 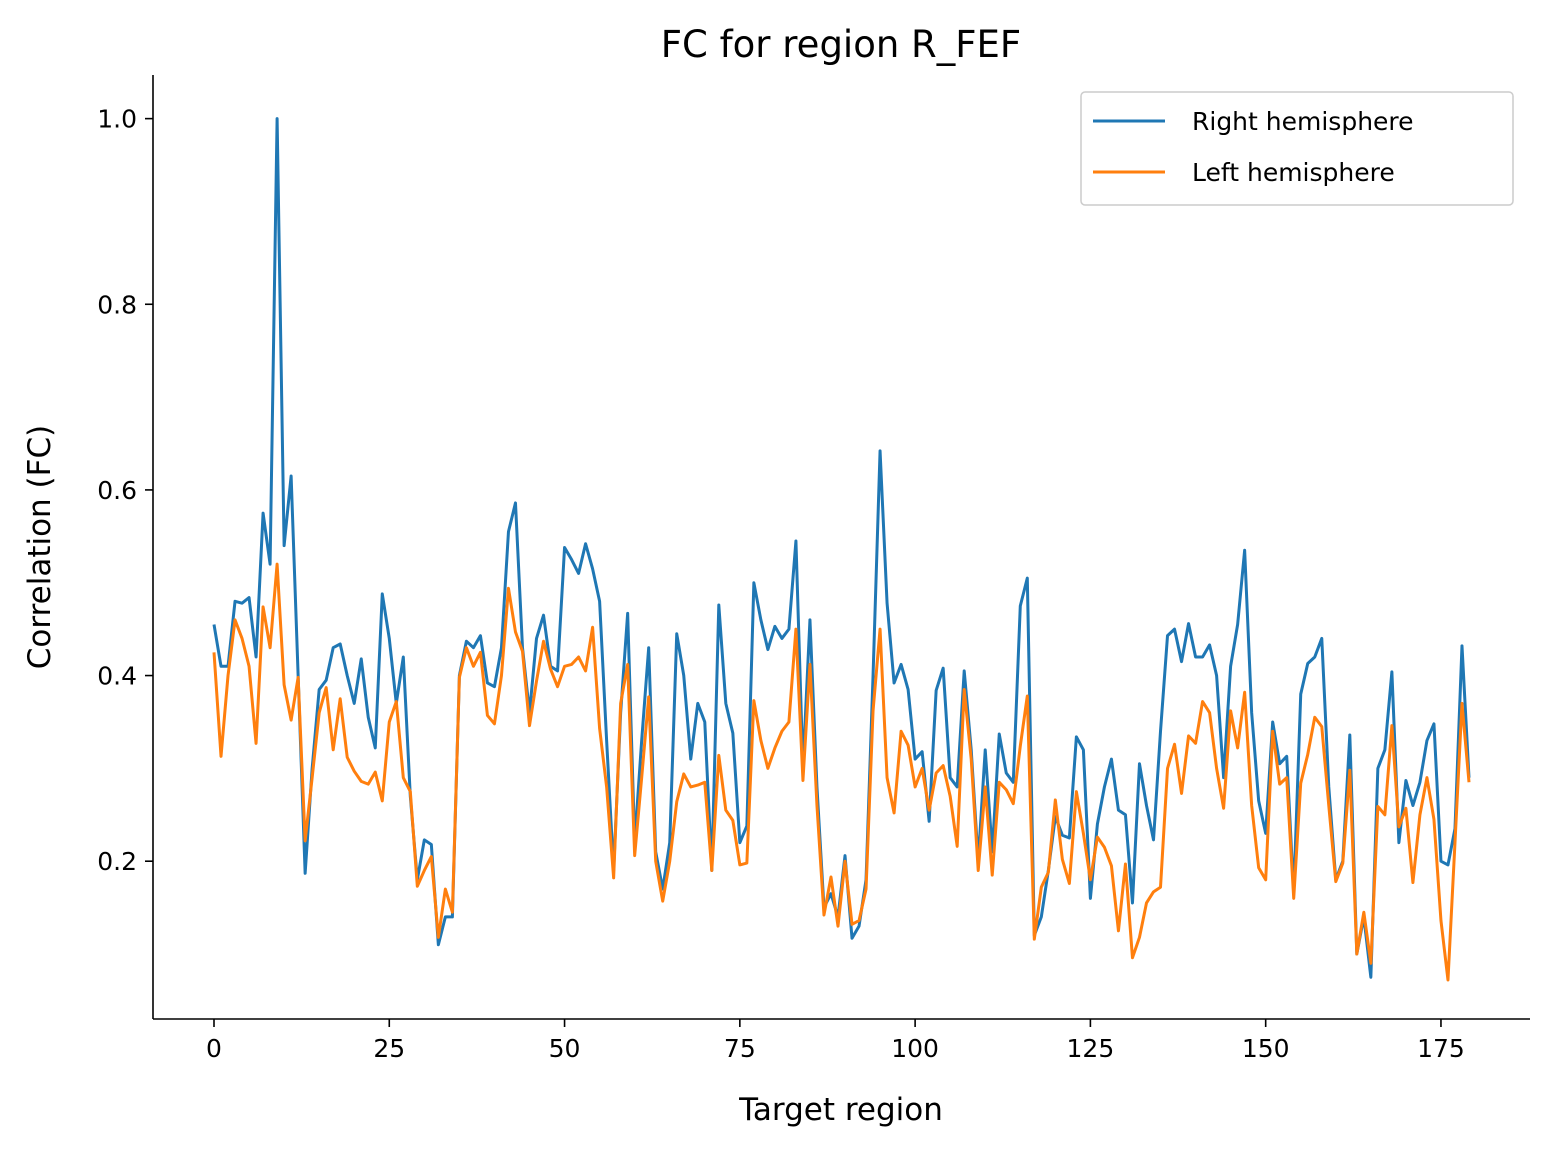 I want to click on x-tick-label: 175, so click(x=1441, y=1048).